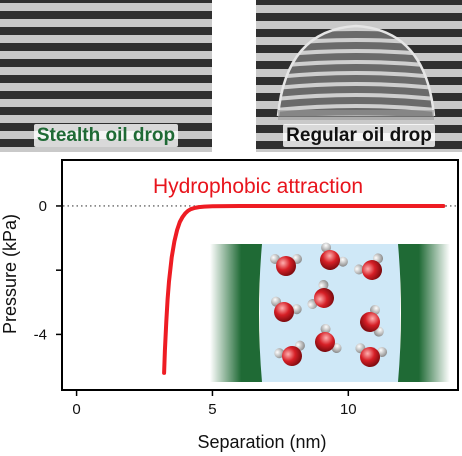 The height and width of the screenshot is (456, 462). What do you see at coordinates (359, 135) in the screenshot?
I see `regular-label: Regular oil drop` at bounding box center [359, 135].